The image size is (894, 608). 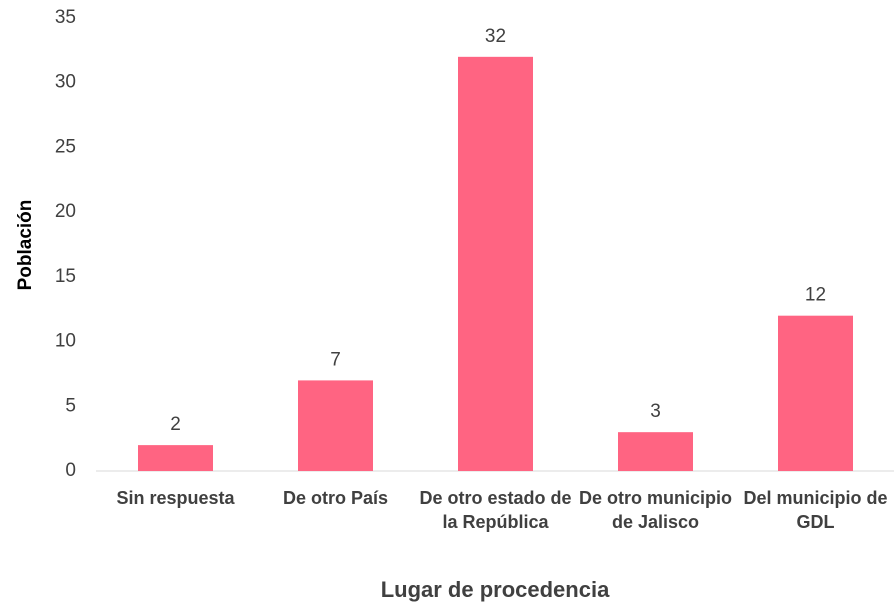 What do you see at coordinates (65, 341) in the screenshot?
I see `y-tick-label: 10` at bounding box center [65, 341].